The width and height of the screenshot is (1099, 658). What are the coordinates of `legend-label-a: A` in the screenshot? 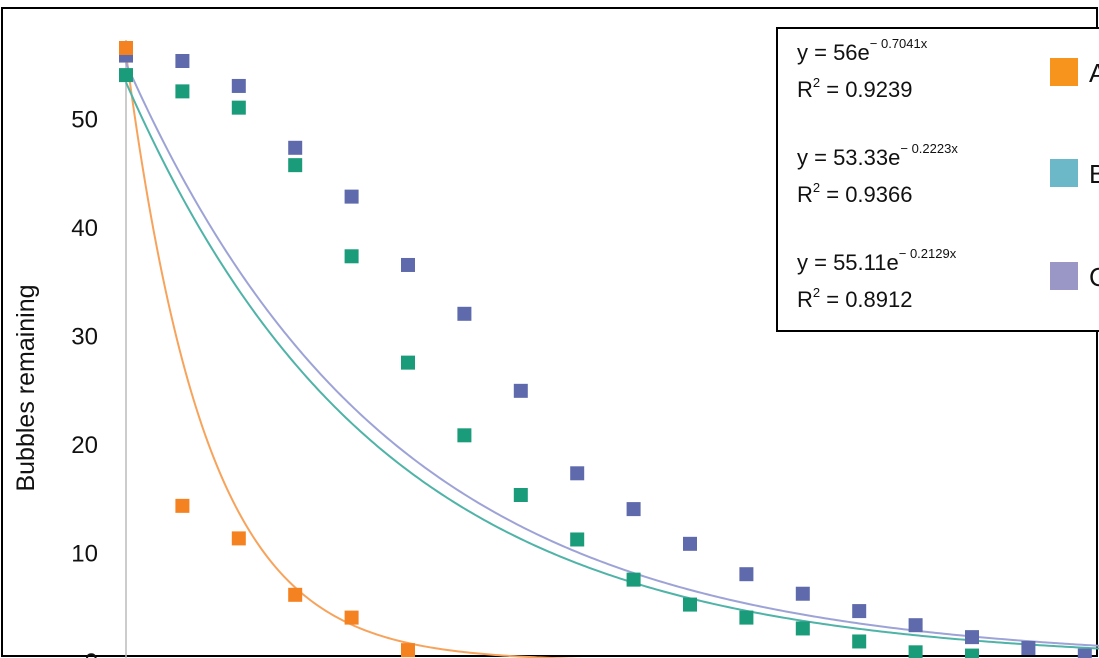 It's located at (1094, 73).